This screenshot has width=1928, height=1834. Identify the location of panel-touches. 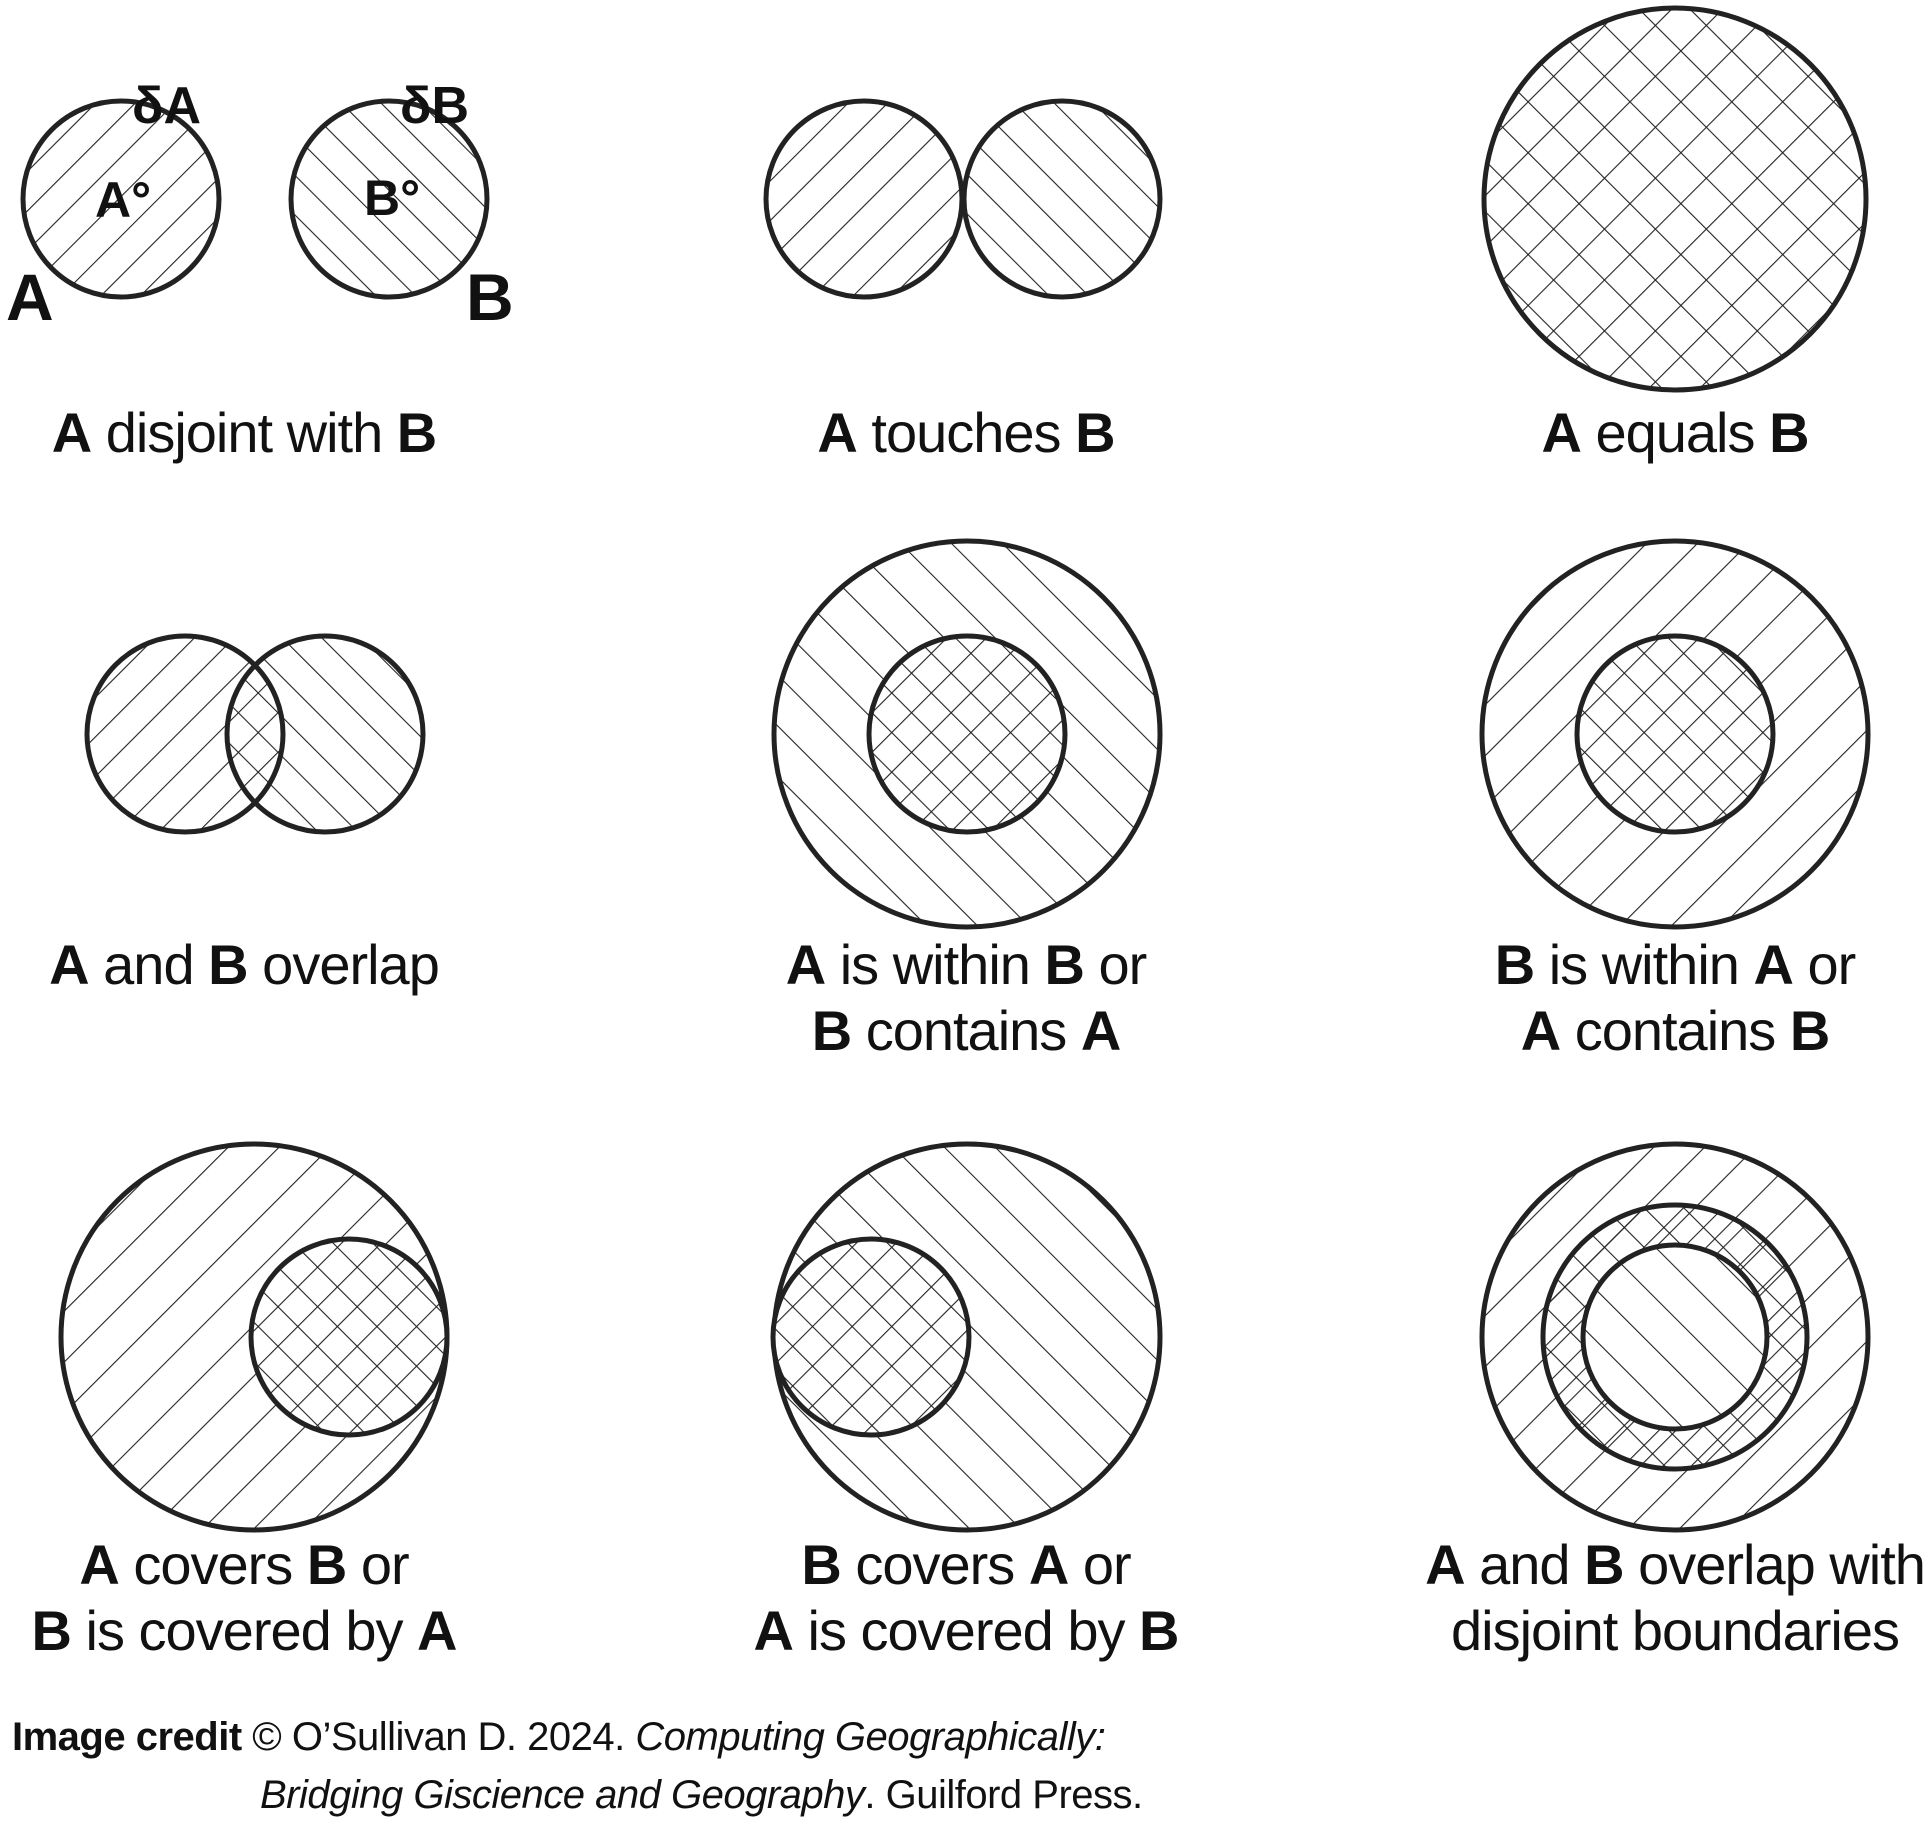
(963, 199).